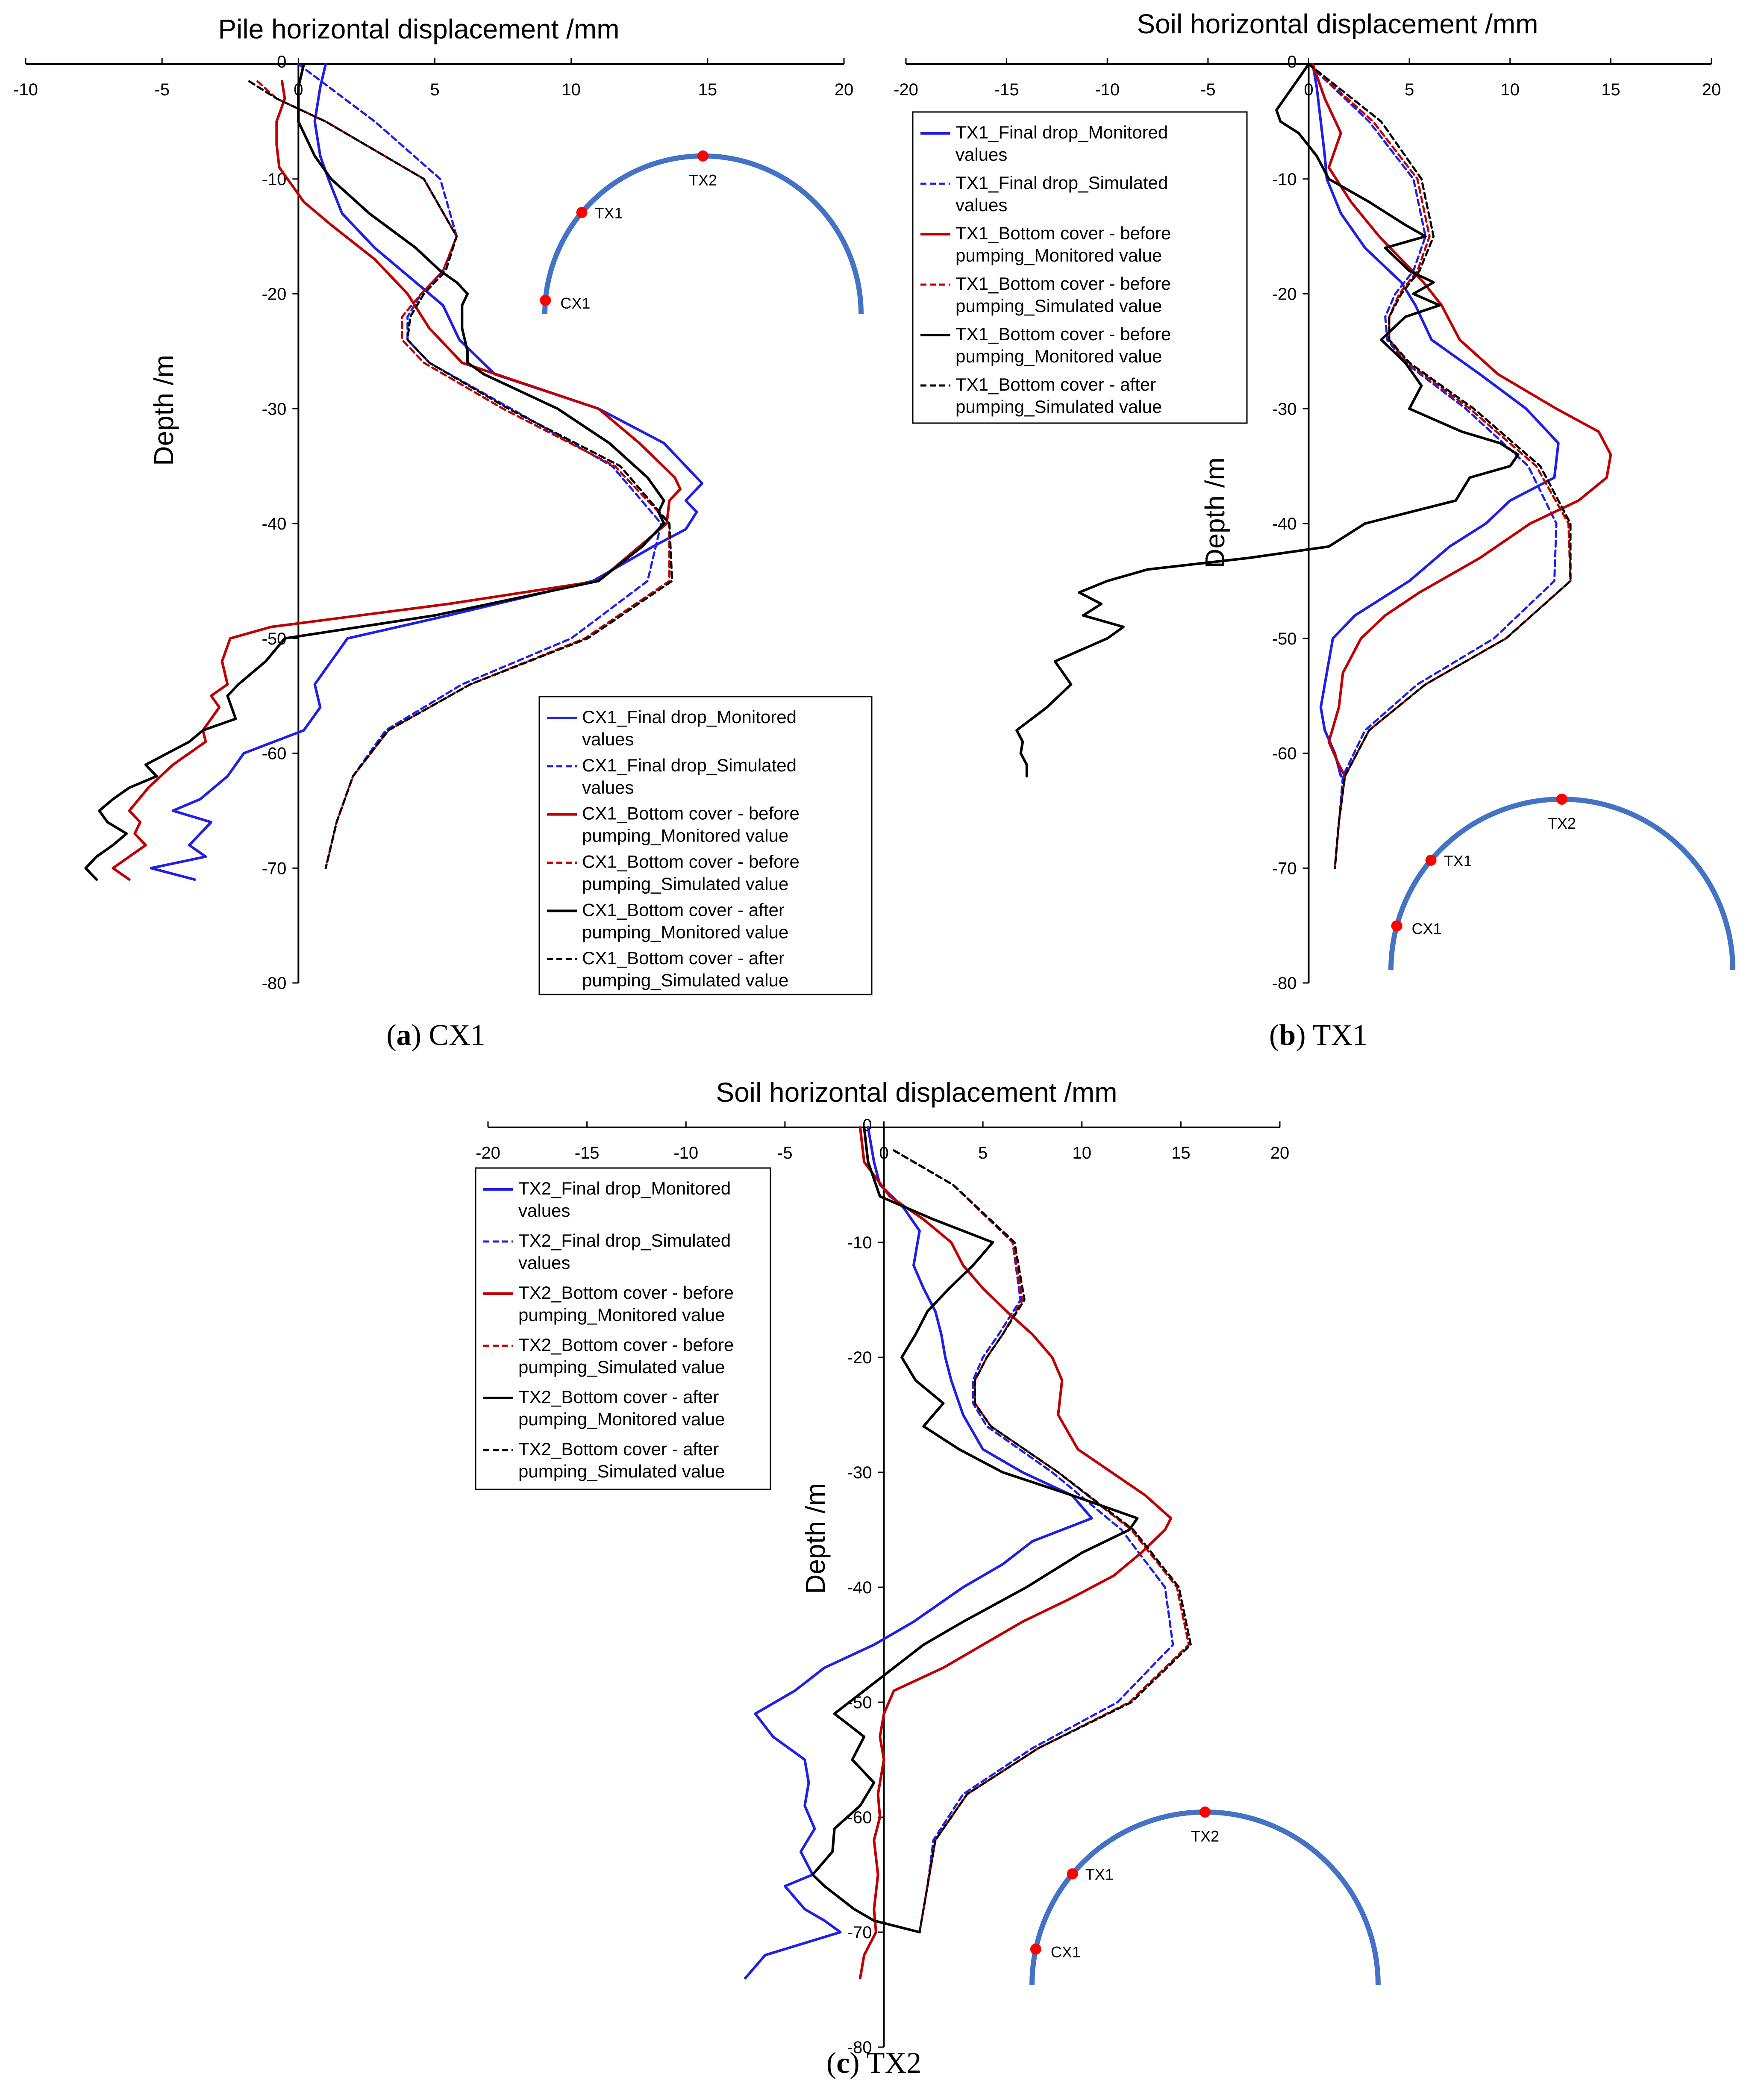  Describe the element at coordinates (1561, 882) in the screenshot. I see `panel-b-plan-inset: TX2 TX1 CX1` at that location.